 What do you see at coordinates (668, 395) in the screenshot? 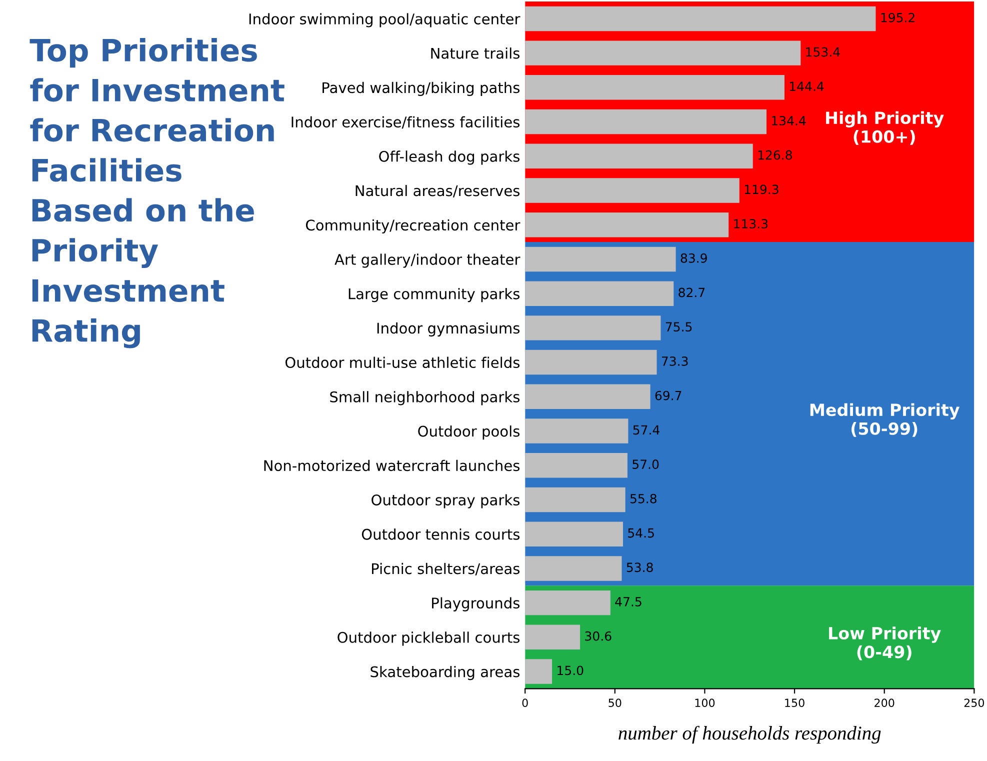
I see `data-label: 69.7` at bounding box center [668, 395].